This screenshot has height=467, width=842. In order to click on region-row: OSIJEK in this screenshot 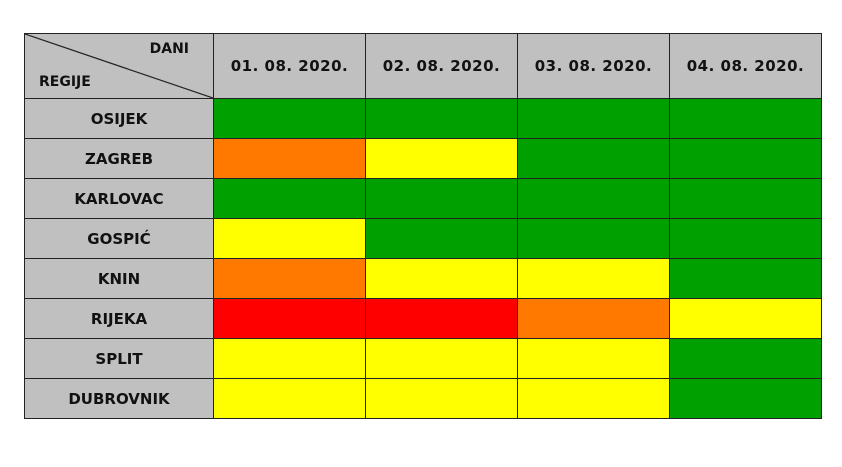, I will do `click(423, 118)`.